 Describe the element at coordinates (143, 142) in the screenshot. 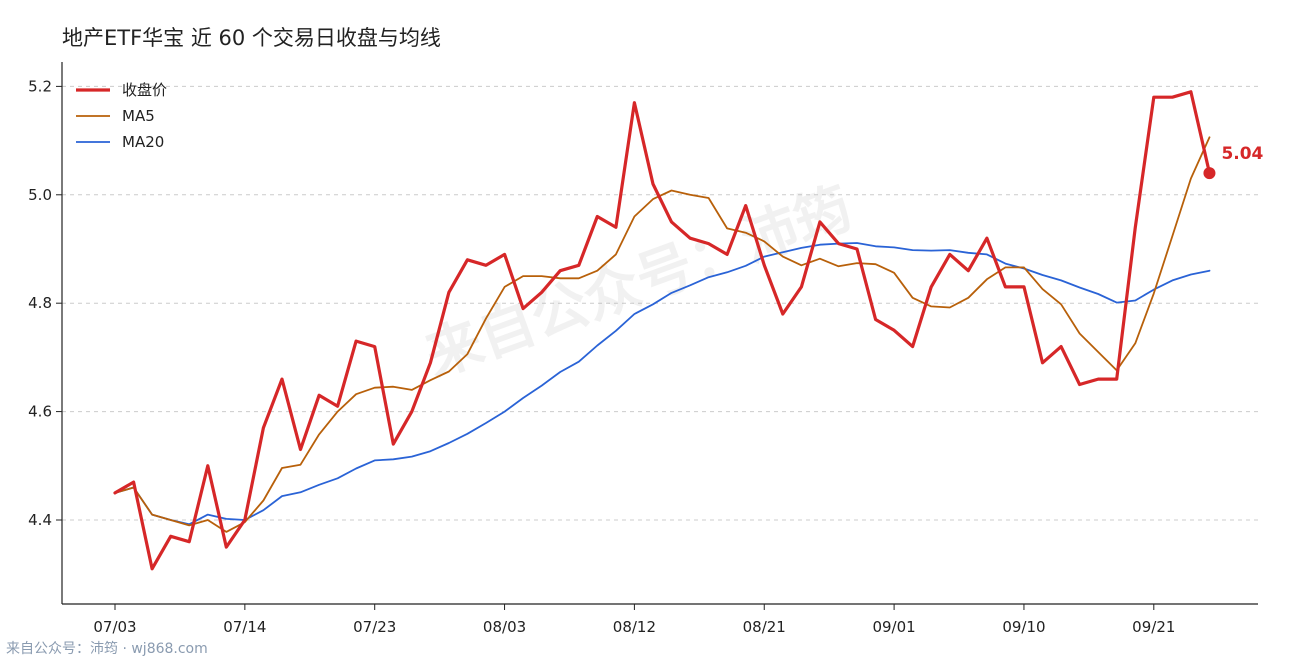

I see `legend-label: MA20` at that location.